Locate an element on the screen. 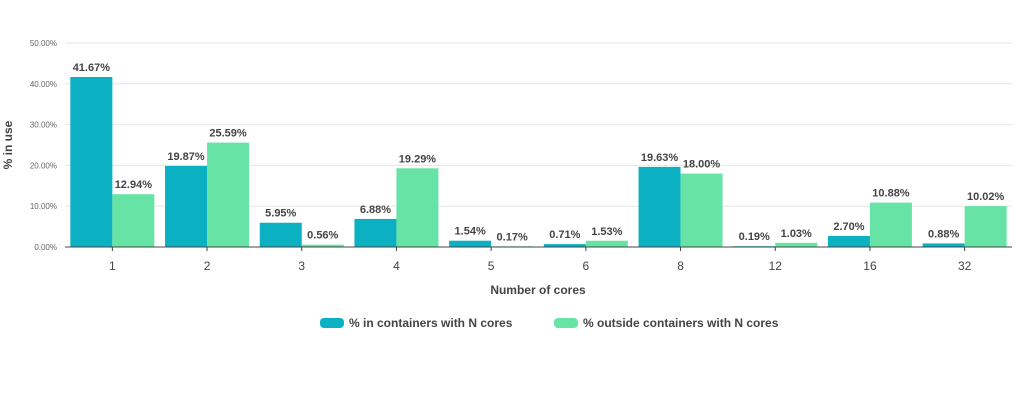 The image size is (1033, 401). legend-swatch-outside-containers is located at coordinates (566, 323).